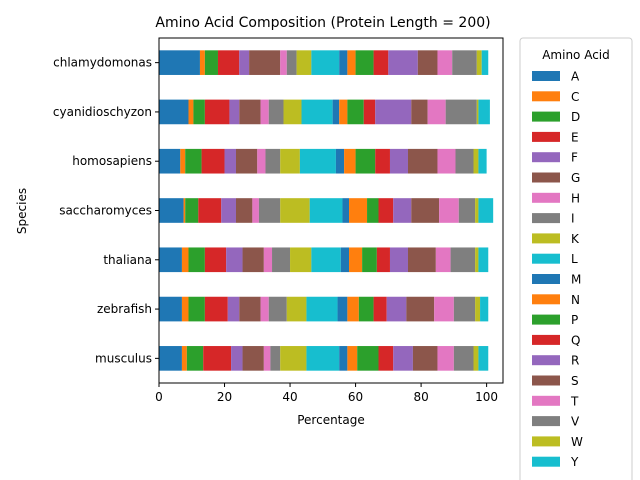 This screenshot has width=640, height=480. I want to click on bar-segment-zebrafish-D, so click(196, 309).